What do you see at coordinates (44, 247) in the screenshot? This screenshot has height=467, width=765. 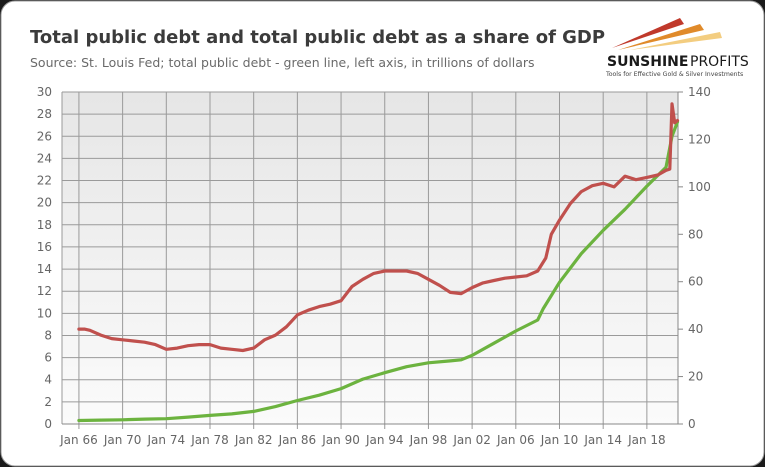 I see `y-left-tick-label: 16` at bounding box center [44, 247].